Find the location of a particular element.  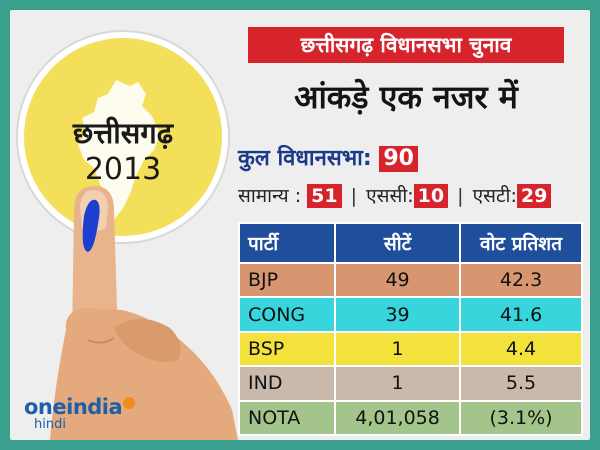

category-sc-value: 10 is located at coordinates (431, 196).